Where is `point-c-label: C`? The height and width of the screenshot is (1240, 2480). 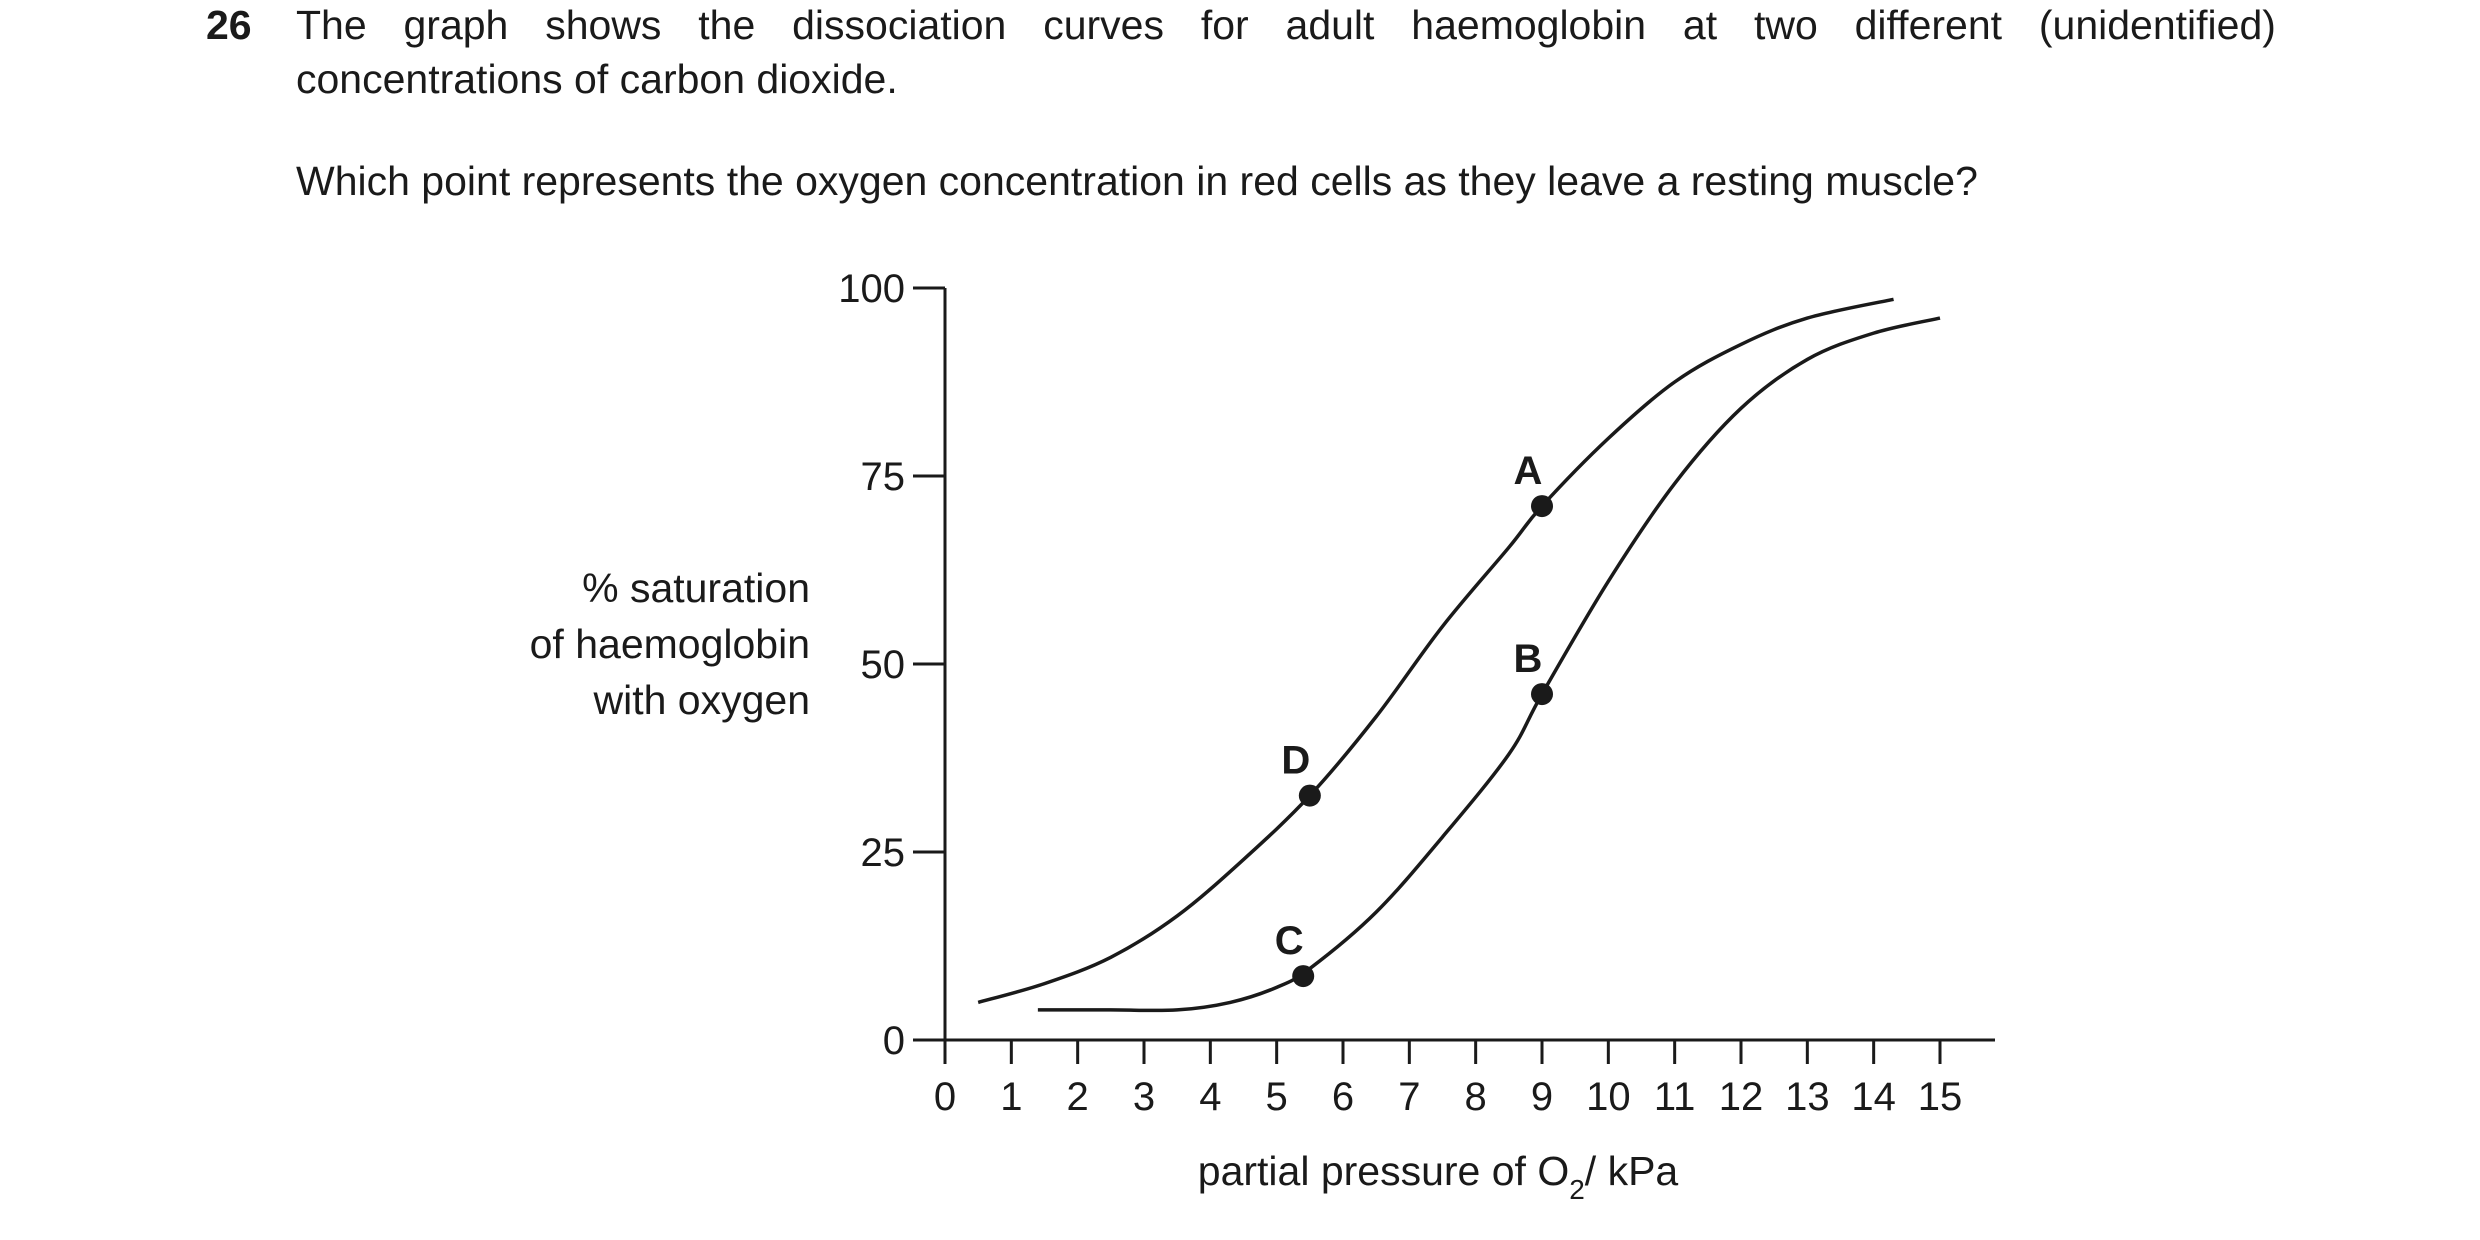
point-c-label: C is located at coordinates (1289, 941).